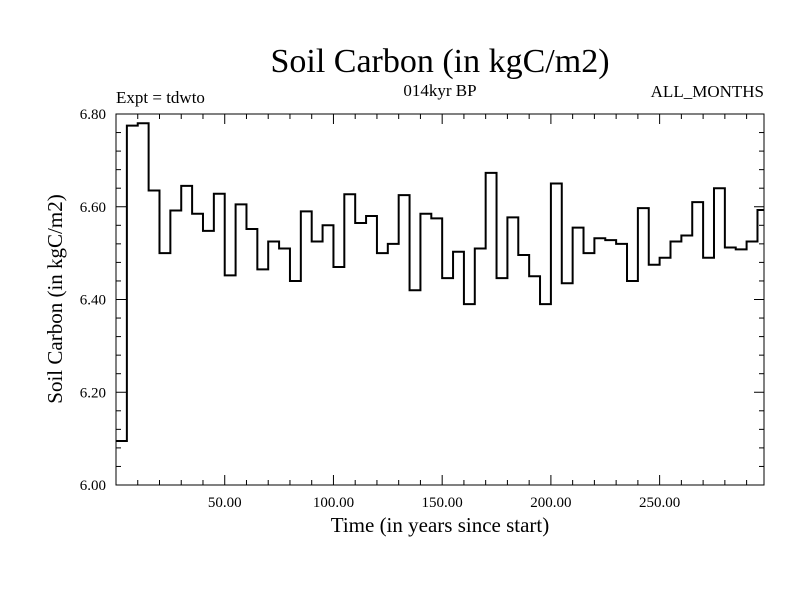 This screenshot has height=600, width=800. What do you see at coordinates (93, 486) in the screenshot?
I see `y-tick-label: 6.00` at bounding box center [93, 486].